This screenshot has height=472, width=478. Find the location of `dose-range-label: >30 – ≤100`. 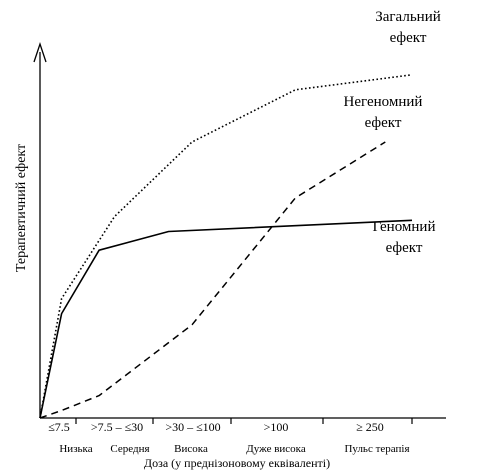

dose-range-label: >30 – ≤100 is located at coordinates (192, 427).